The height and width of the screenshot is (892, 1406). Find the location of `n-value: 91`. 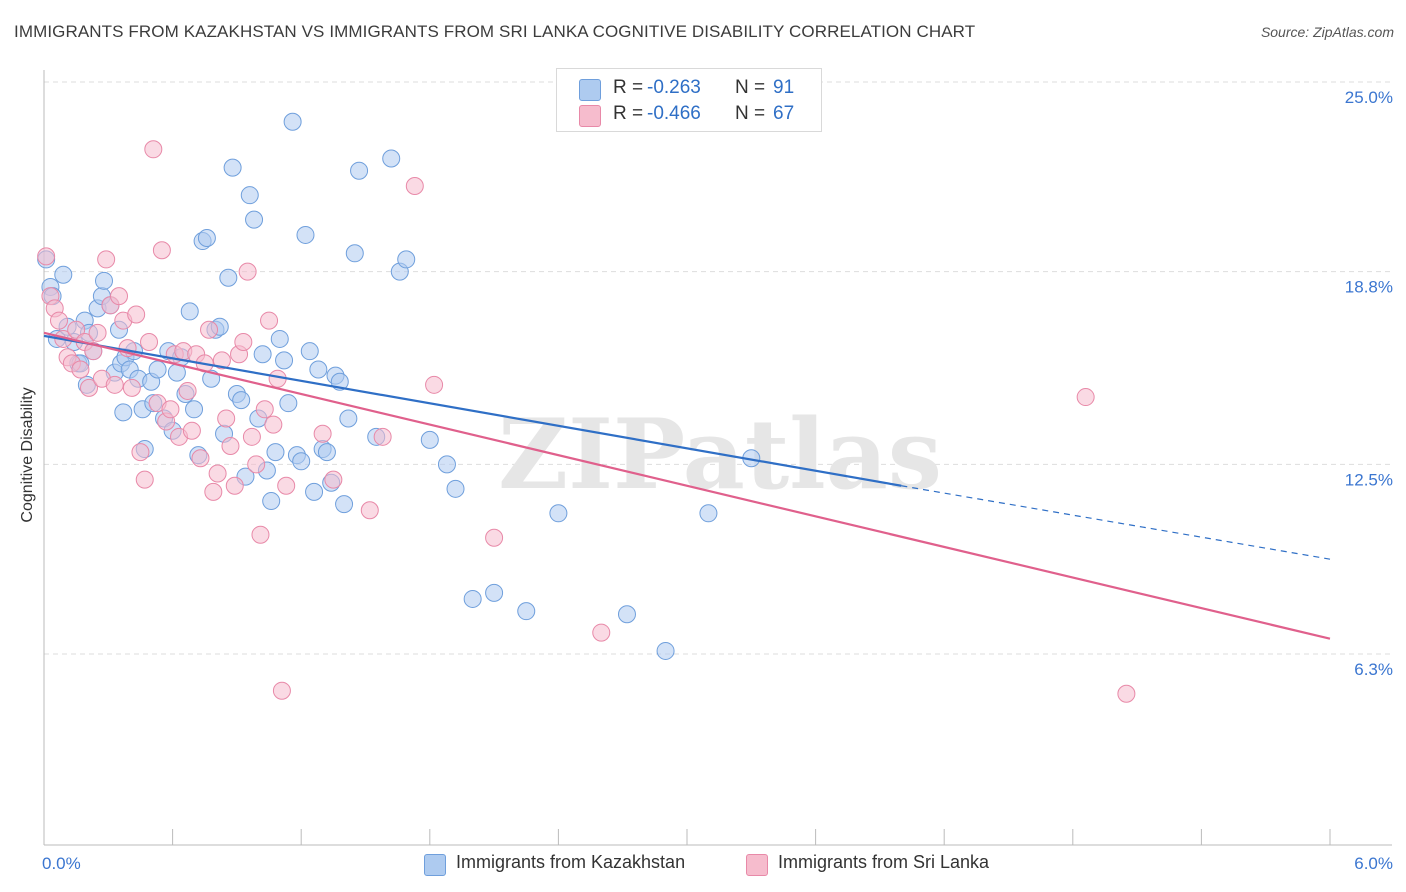

n-value: 91 is located at coordinates (784, 87).